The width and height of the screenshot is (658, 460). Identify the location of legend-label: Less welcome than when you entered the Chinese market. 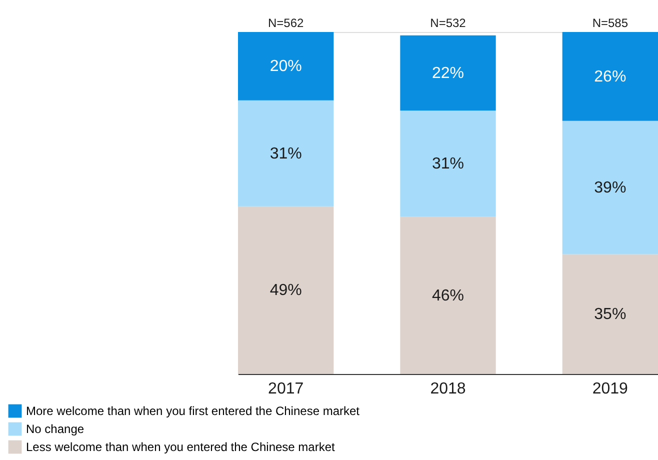
(181, 447).